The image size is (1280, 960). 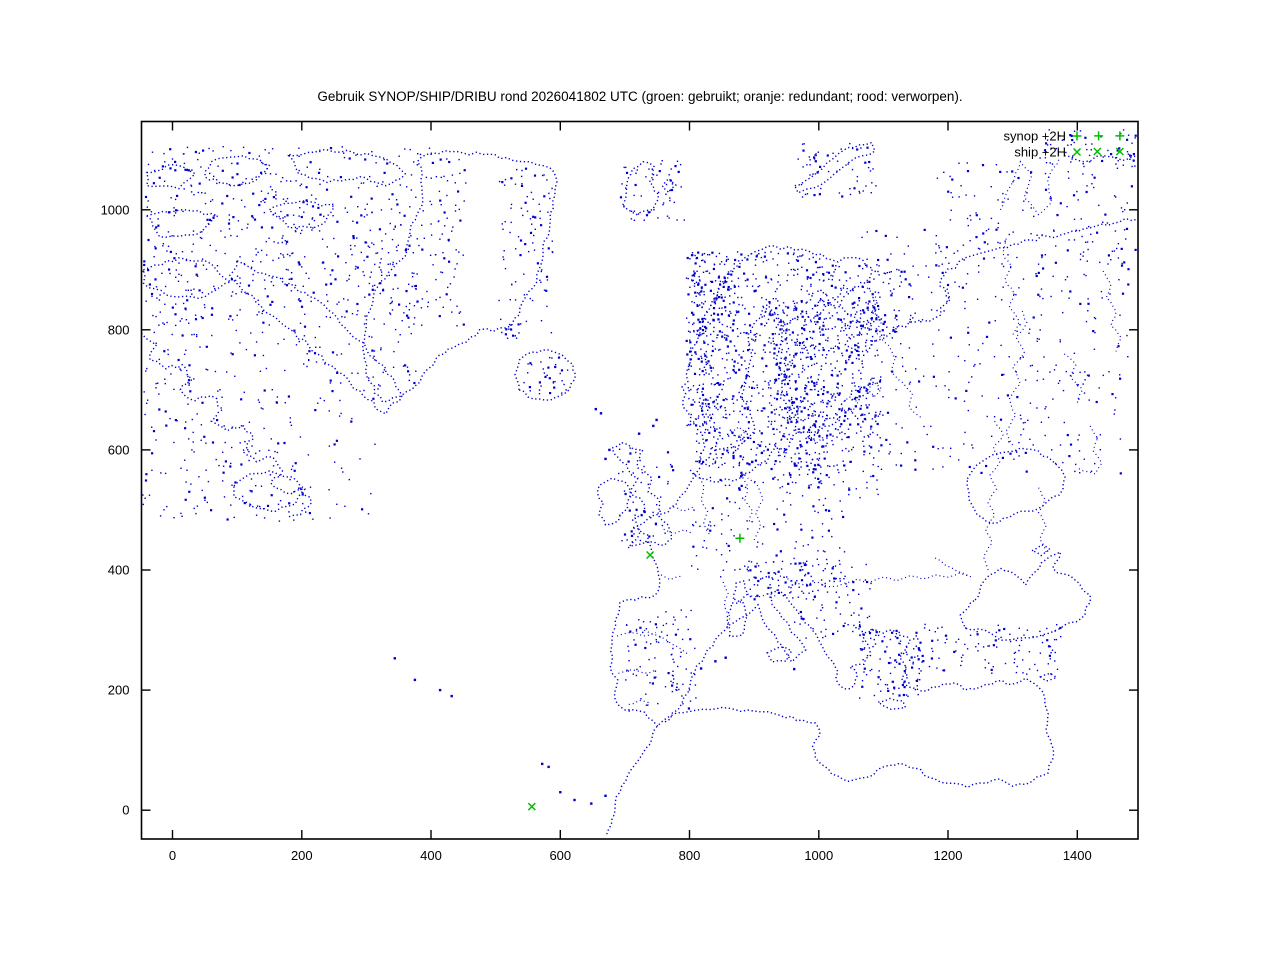 I want to click on speckles-canada-arctic, so click(x=304, y=237).